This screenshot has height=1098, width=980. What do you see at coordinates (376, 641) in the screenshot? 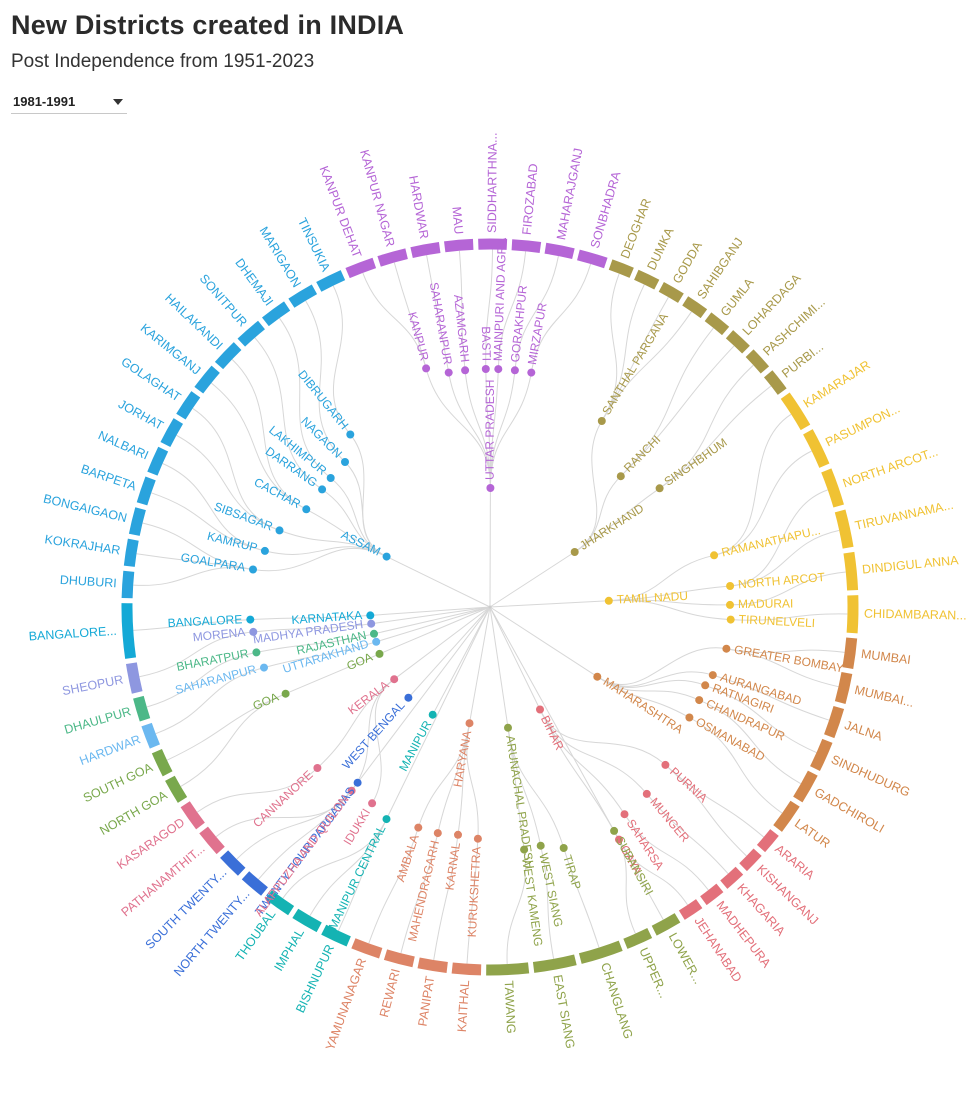
I see `node-uttarakhand` at bounding box center [376, 641].